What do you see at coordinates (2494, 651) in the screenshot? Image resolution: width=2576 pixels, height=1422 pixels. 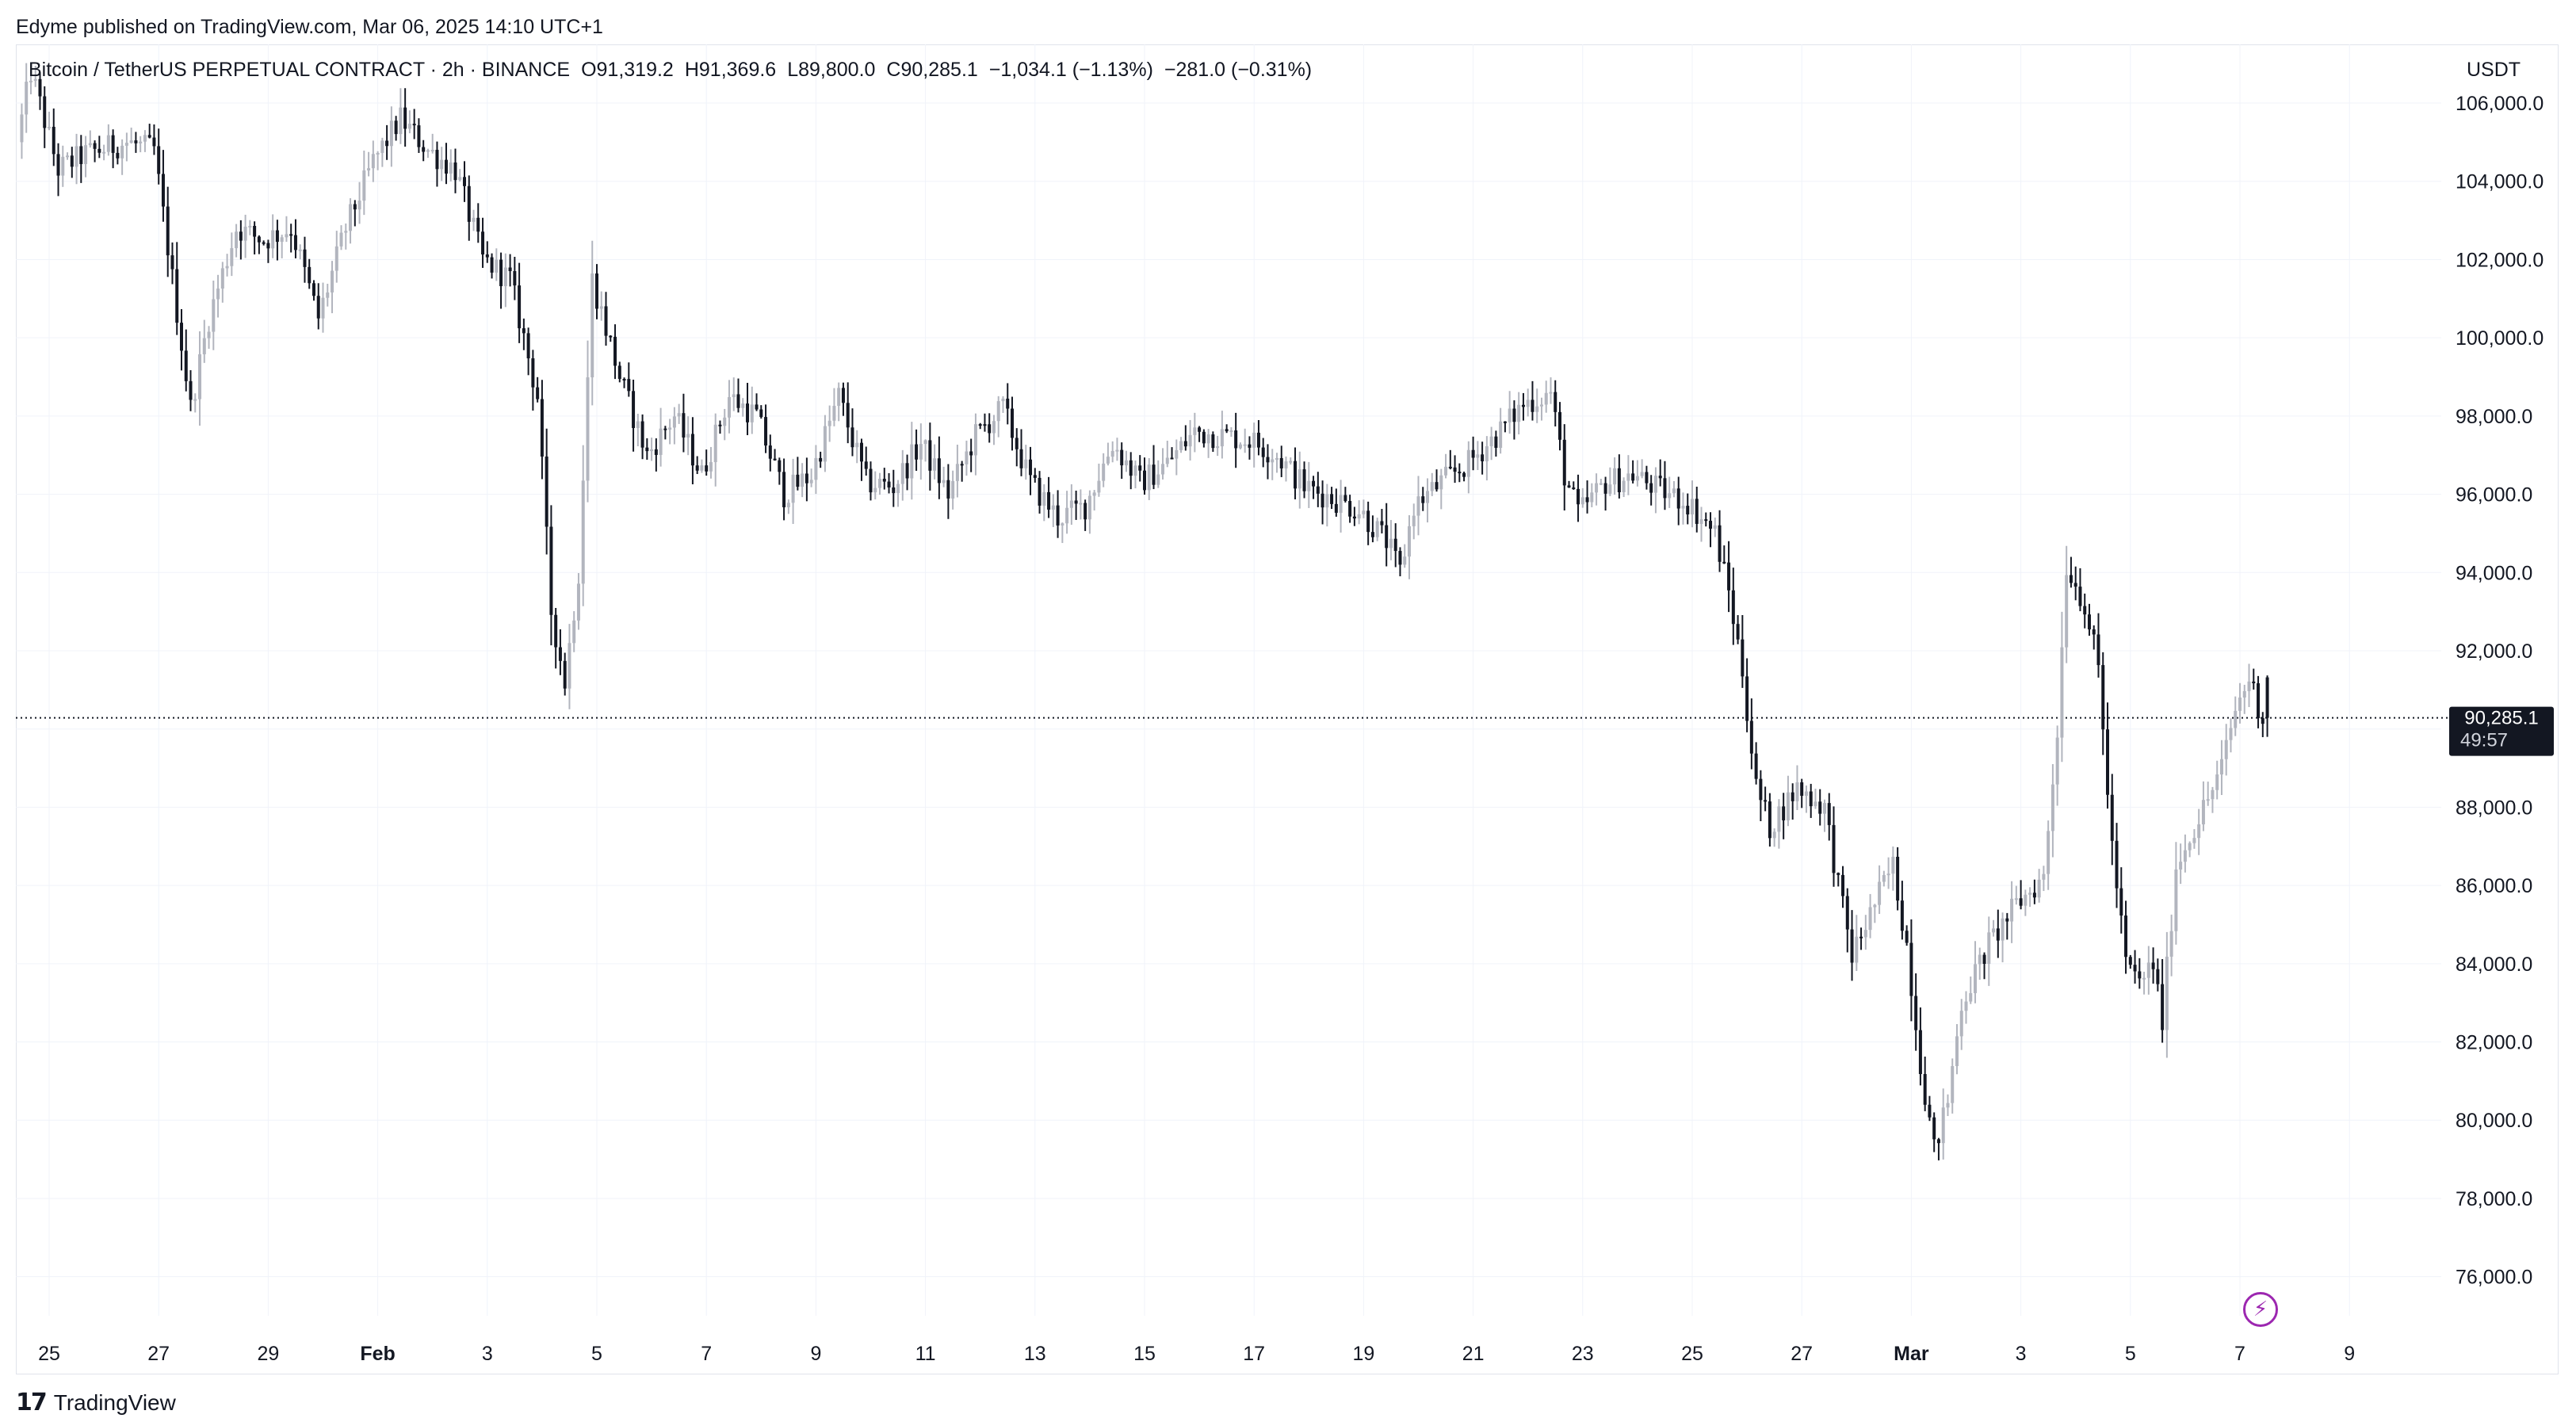 I see `y-tick-label: 92,000.0` at bounding box center [2494, 651].